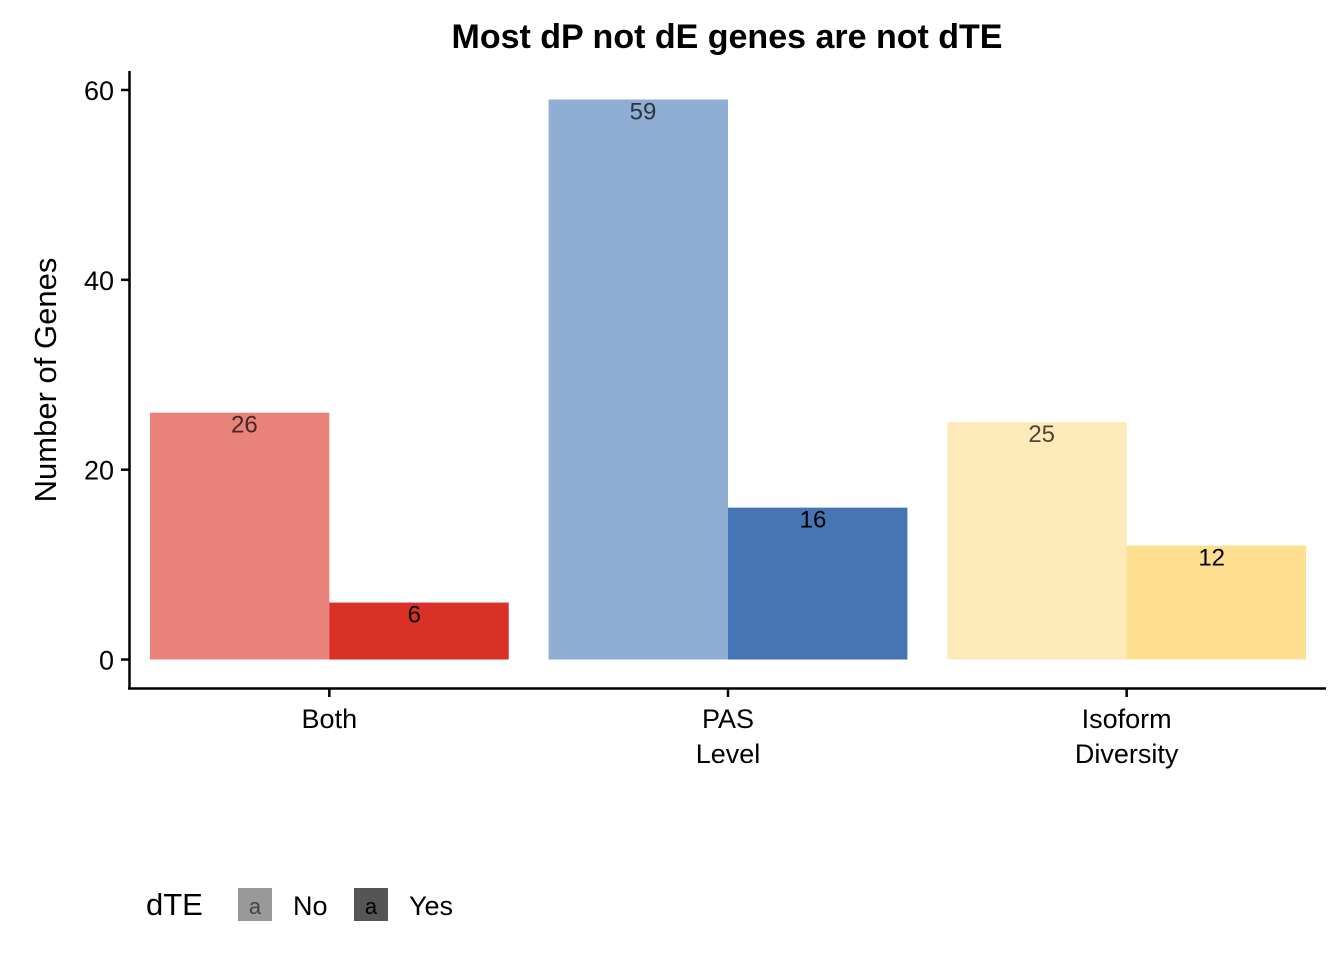  Describe the element at coordinates (1127, 754) in the screenshot. I see `x-tick-label: Diversity` at that location.